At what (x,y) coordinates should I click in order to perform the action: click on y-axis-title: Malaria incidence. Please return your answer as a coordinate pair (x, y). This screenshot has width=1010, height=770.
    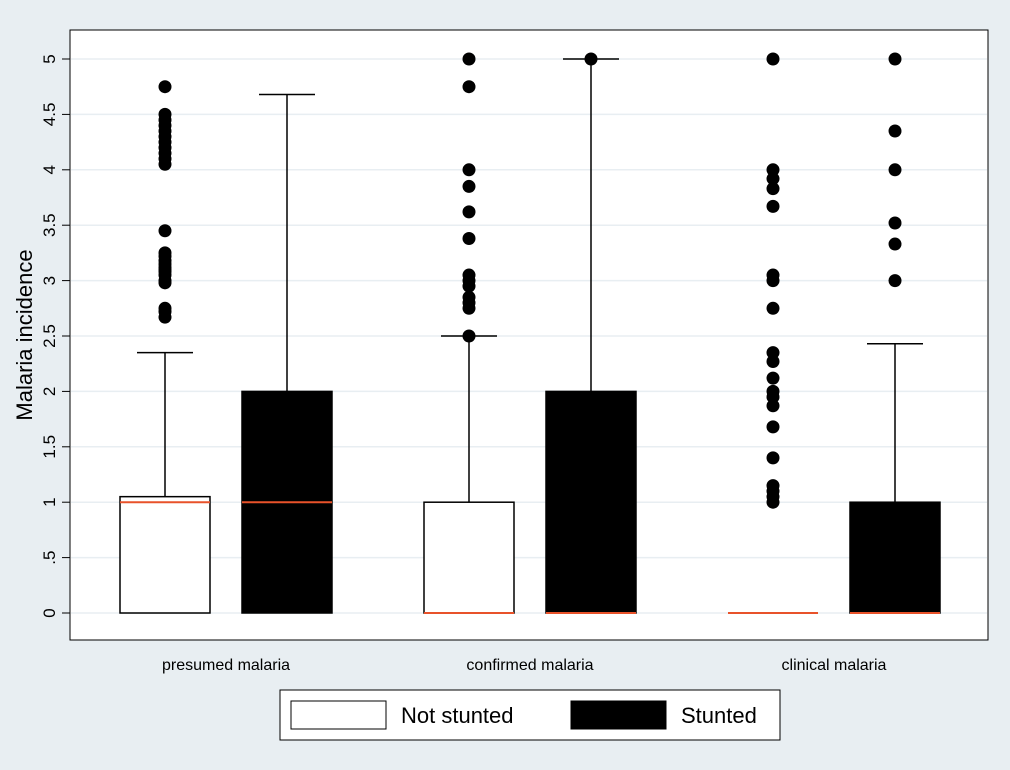
    Looking at the image, I should click on (24, 334).